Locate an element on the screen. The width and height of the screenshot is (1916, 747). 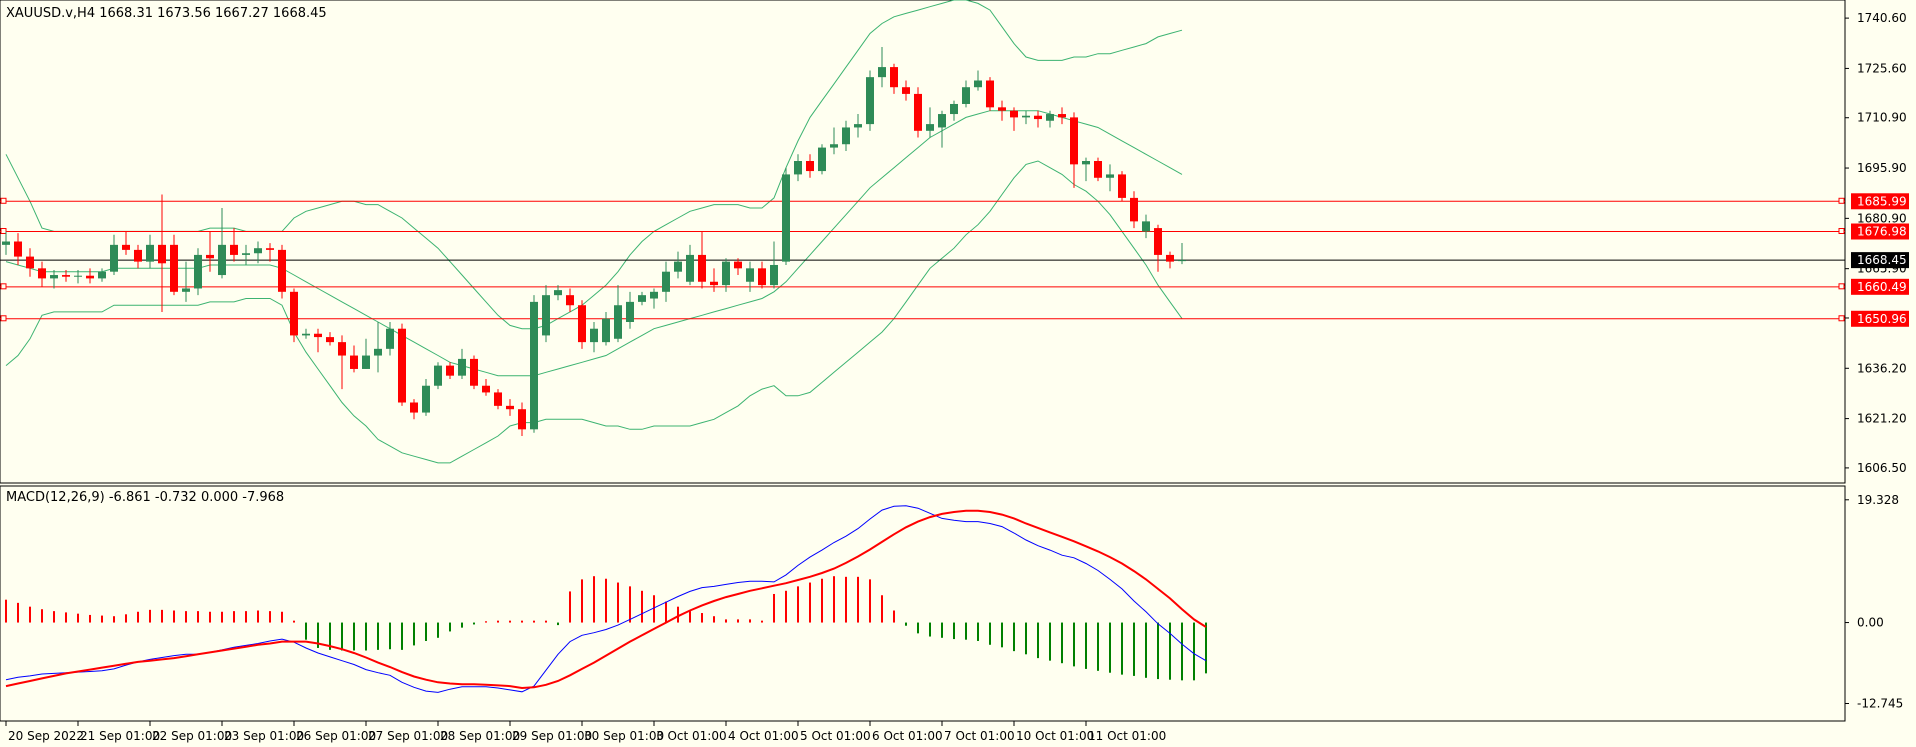
macd-panel-header: MACD(12,26,9) -6.861 -0.732 0.000 -7.968 is located at coordinates (145, 497).